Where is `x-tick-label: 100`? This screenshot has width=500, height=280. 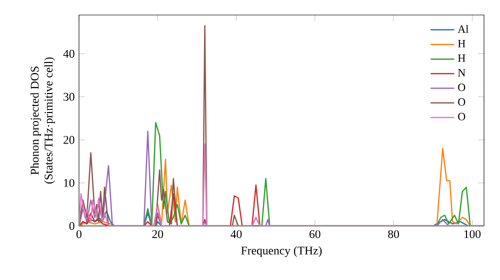 x-tick-label: 100 is located at coordinates (472, 234).